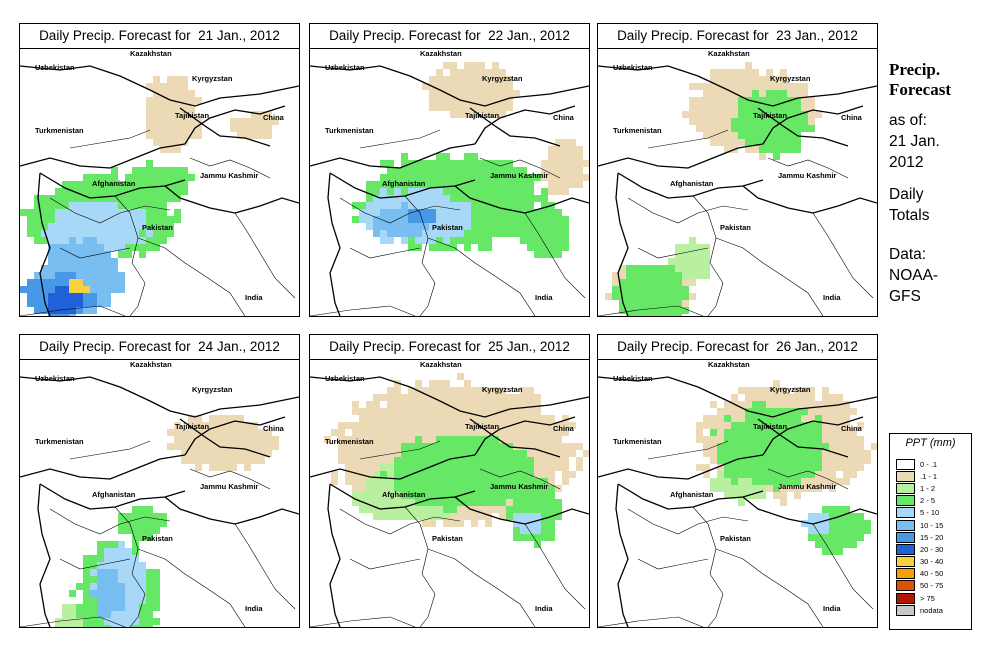  What do you see at coordinates (441, 364) in the screenshot?
I see `map-label-kazakhstan: Kazakhstan` at bounding box center [441, 364].